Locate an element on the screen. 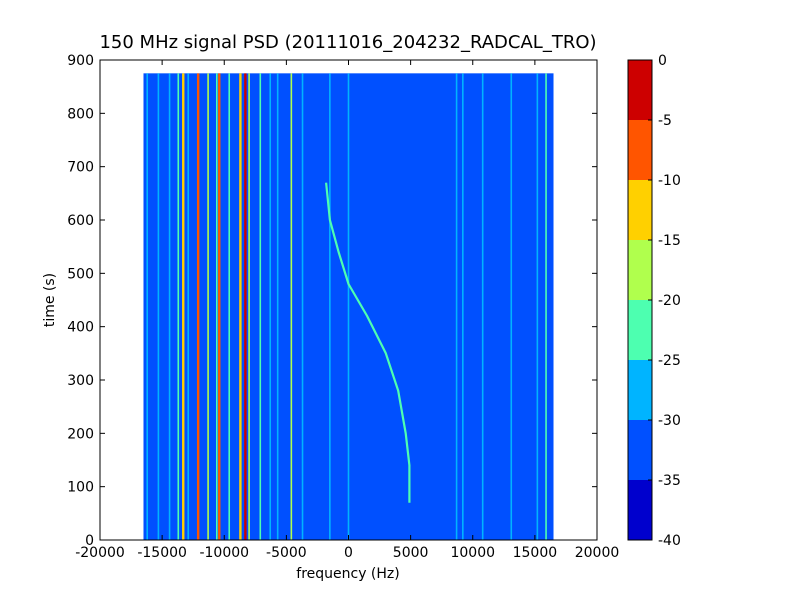 The height and width of the screenshot is (600, 800). colorbar-tick-label: -15 is located at coordinates (669, 241).